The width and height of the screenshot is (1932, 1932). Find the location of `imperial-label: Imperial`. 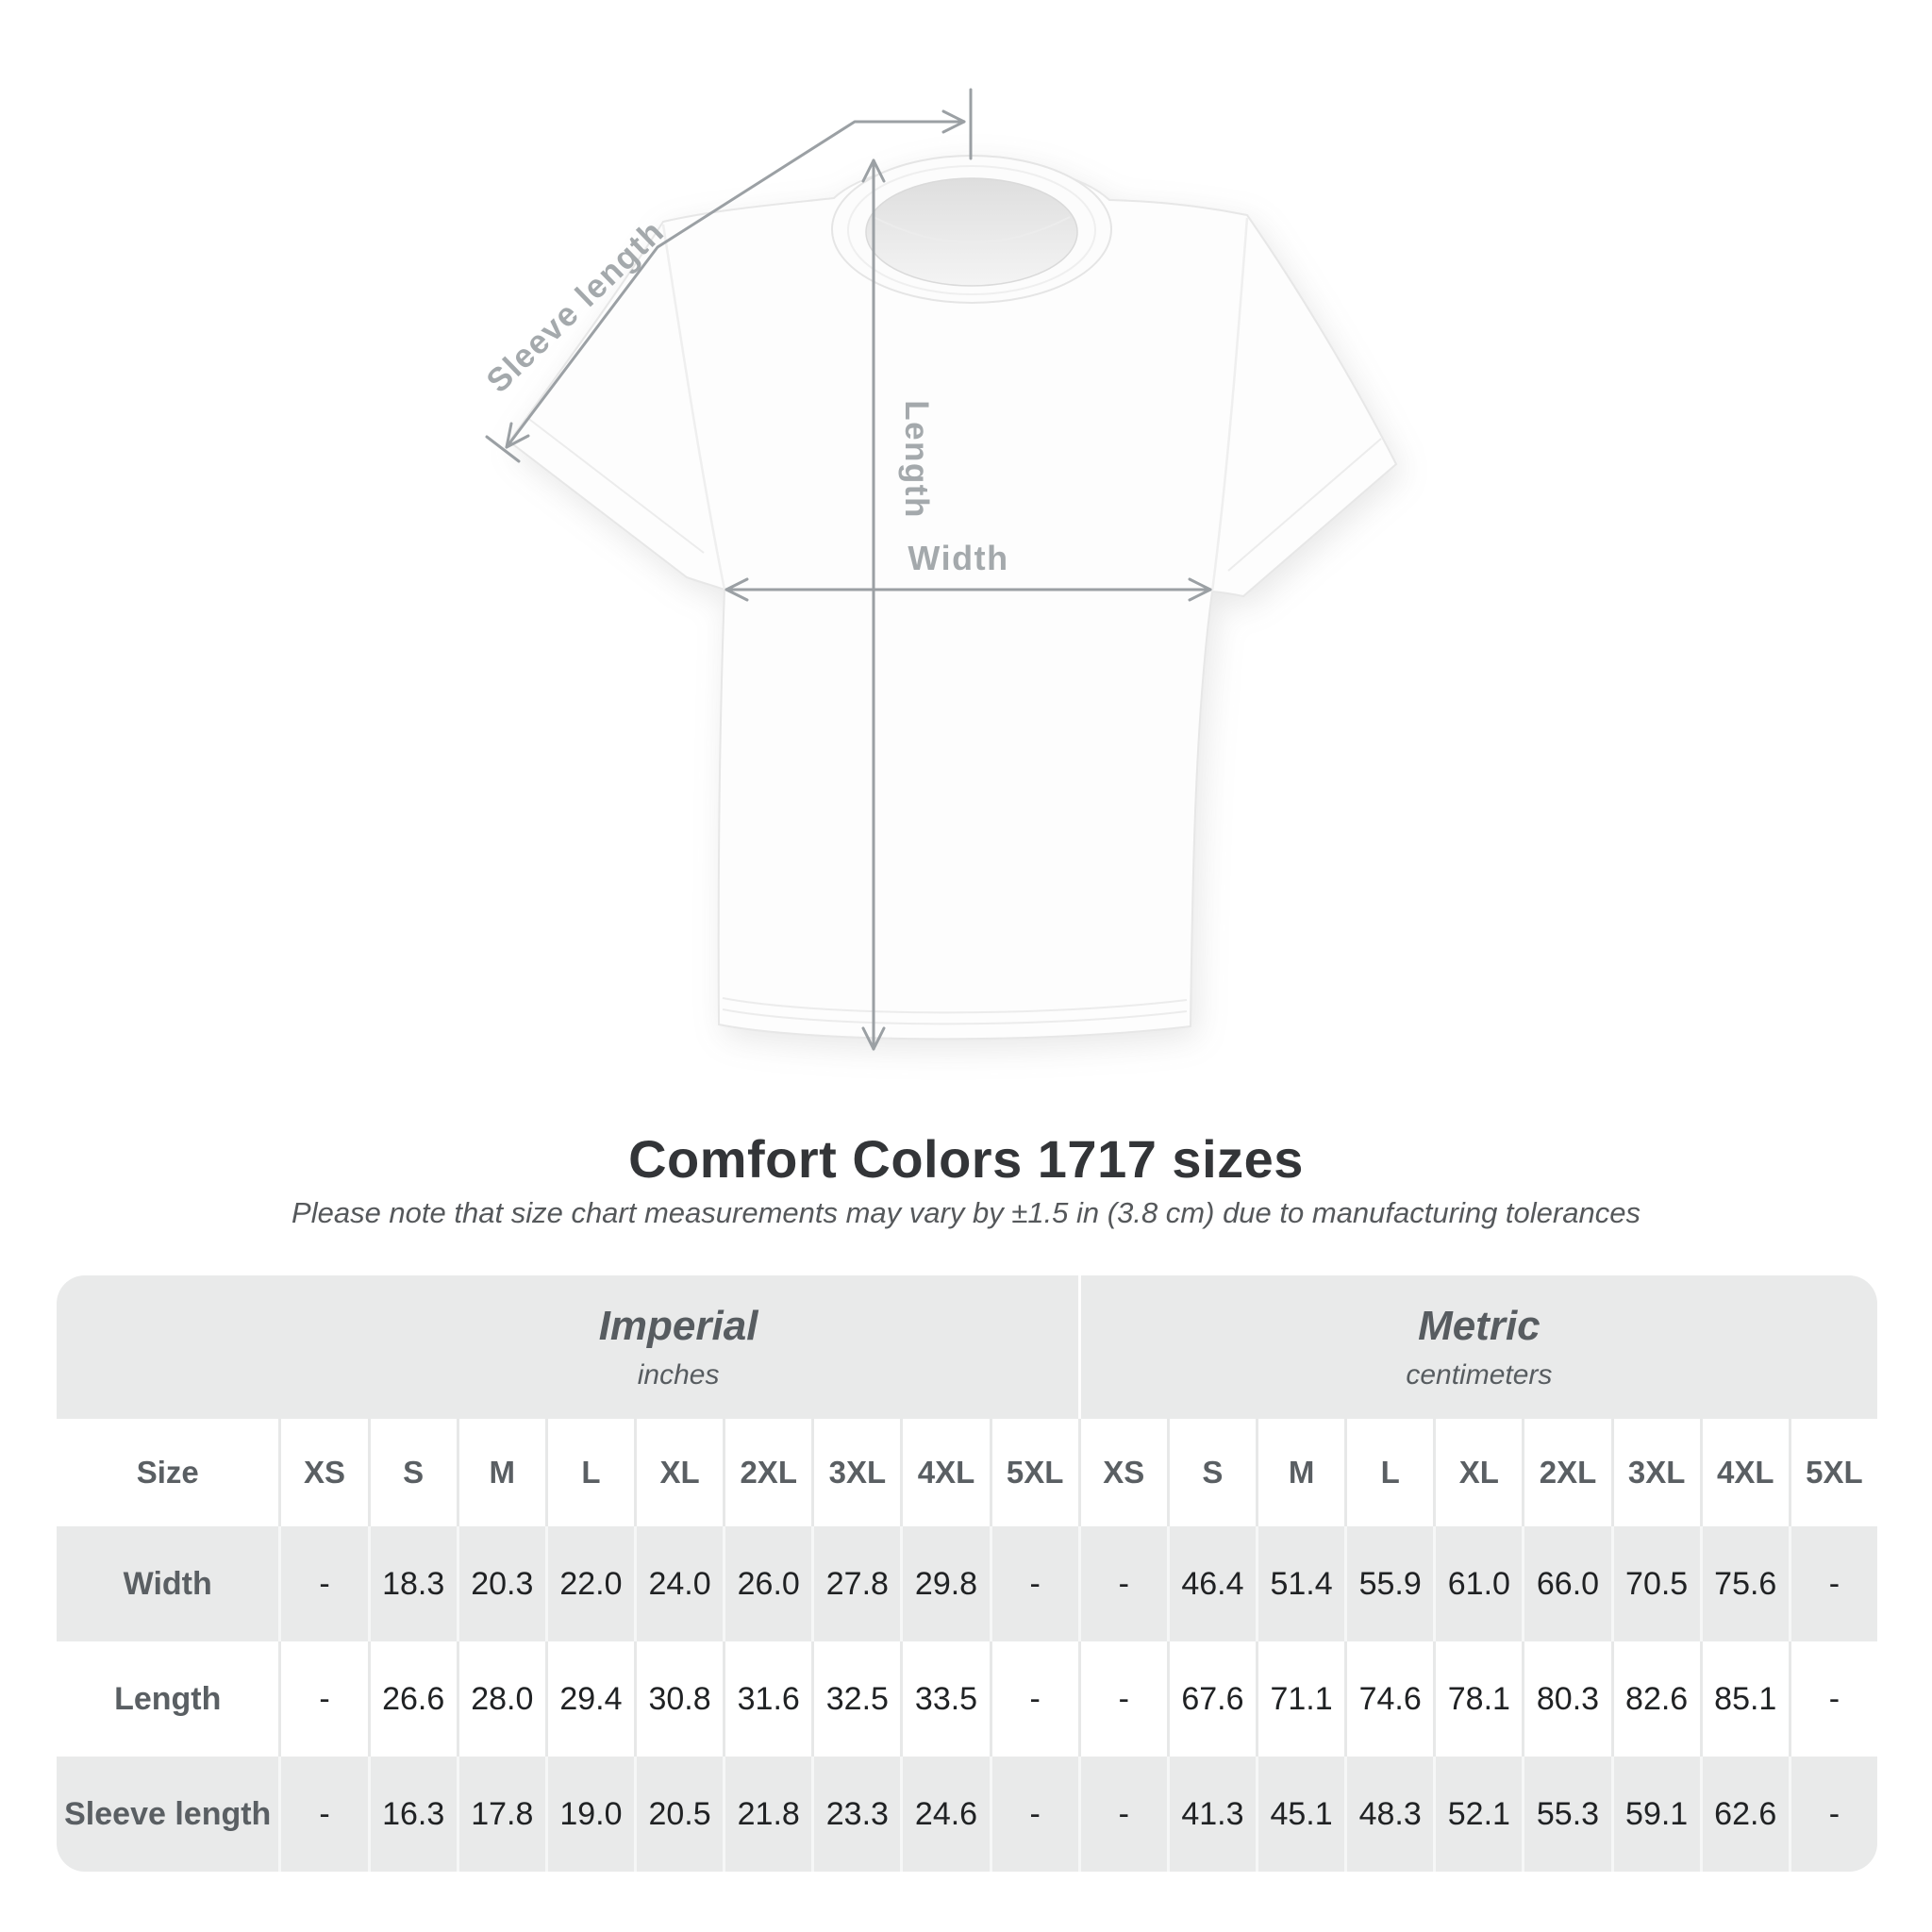

imperial-label: Imperial is located at coordinates (678, 1326).